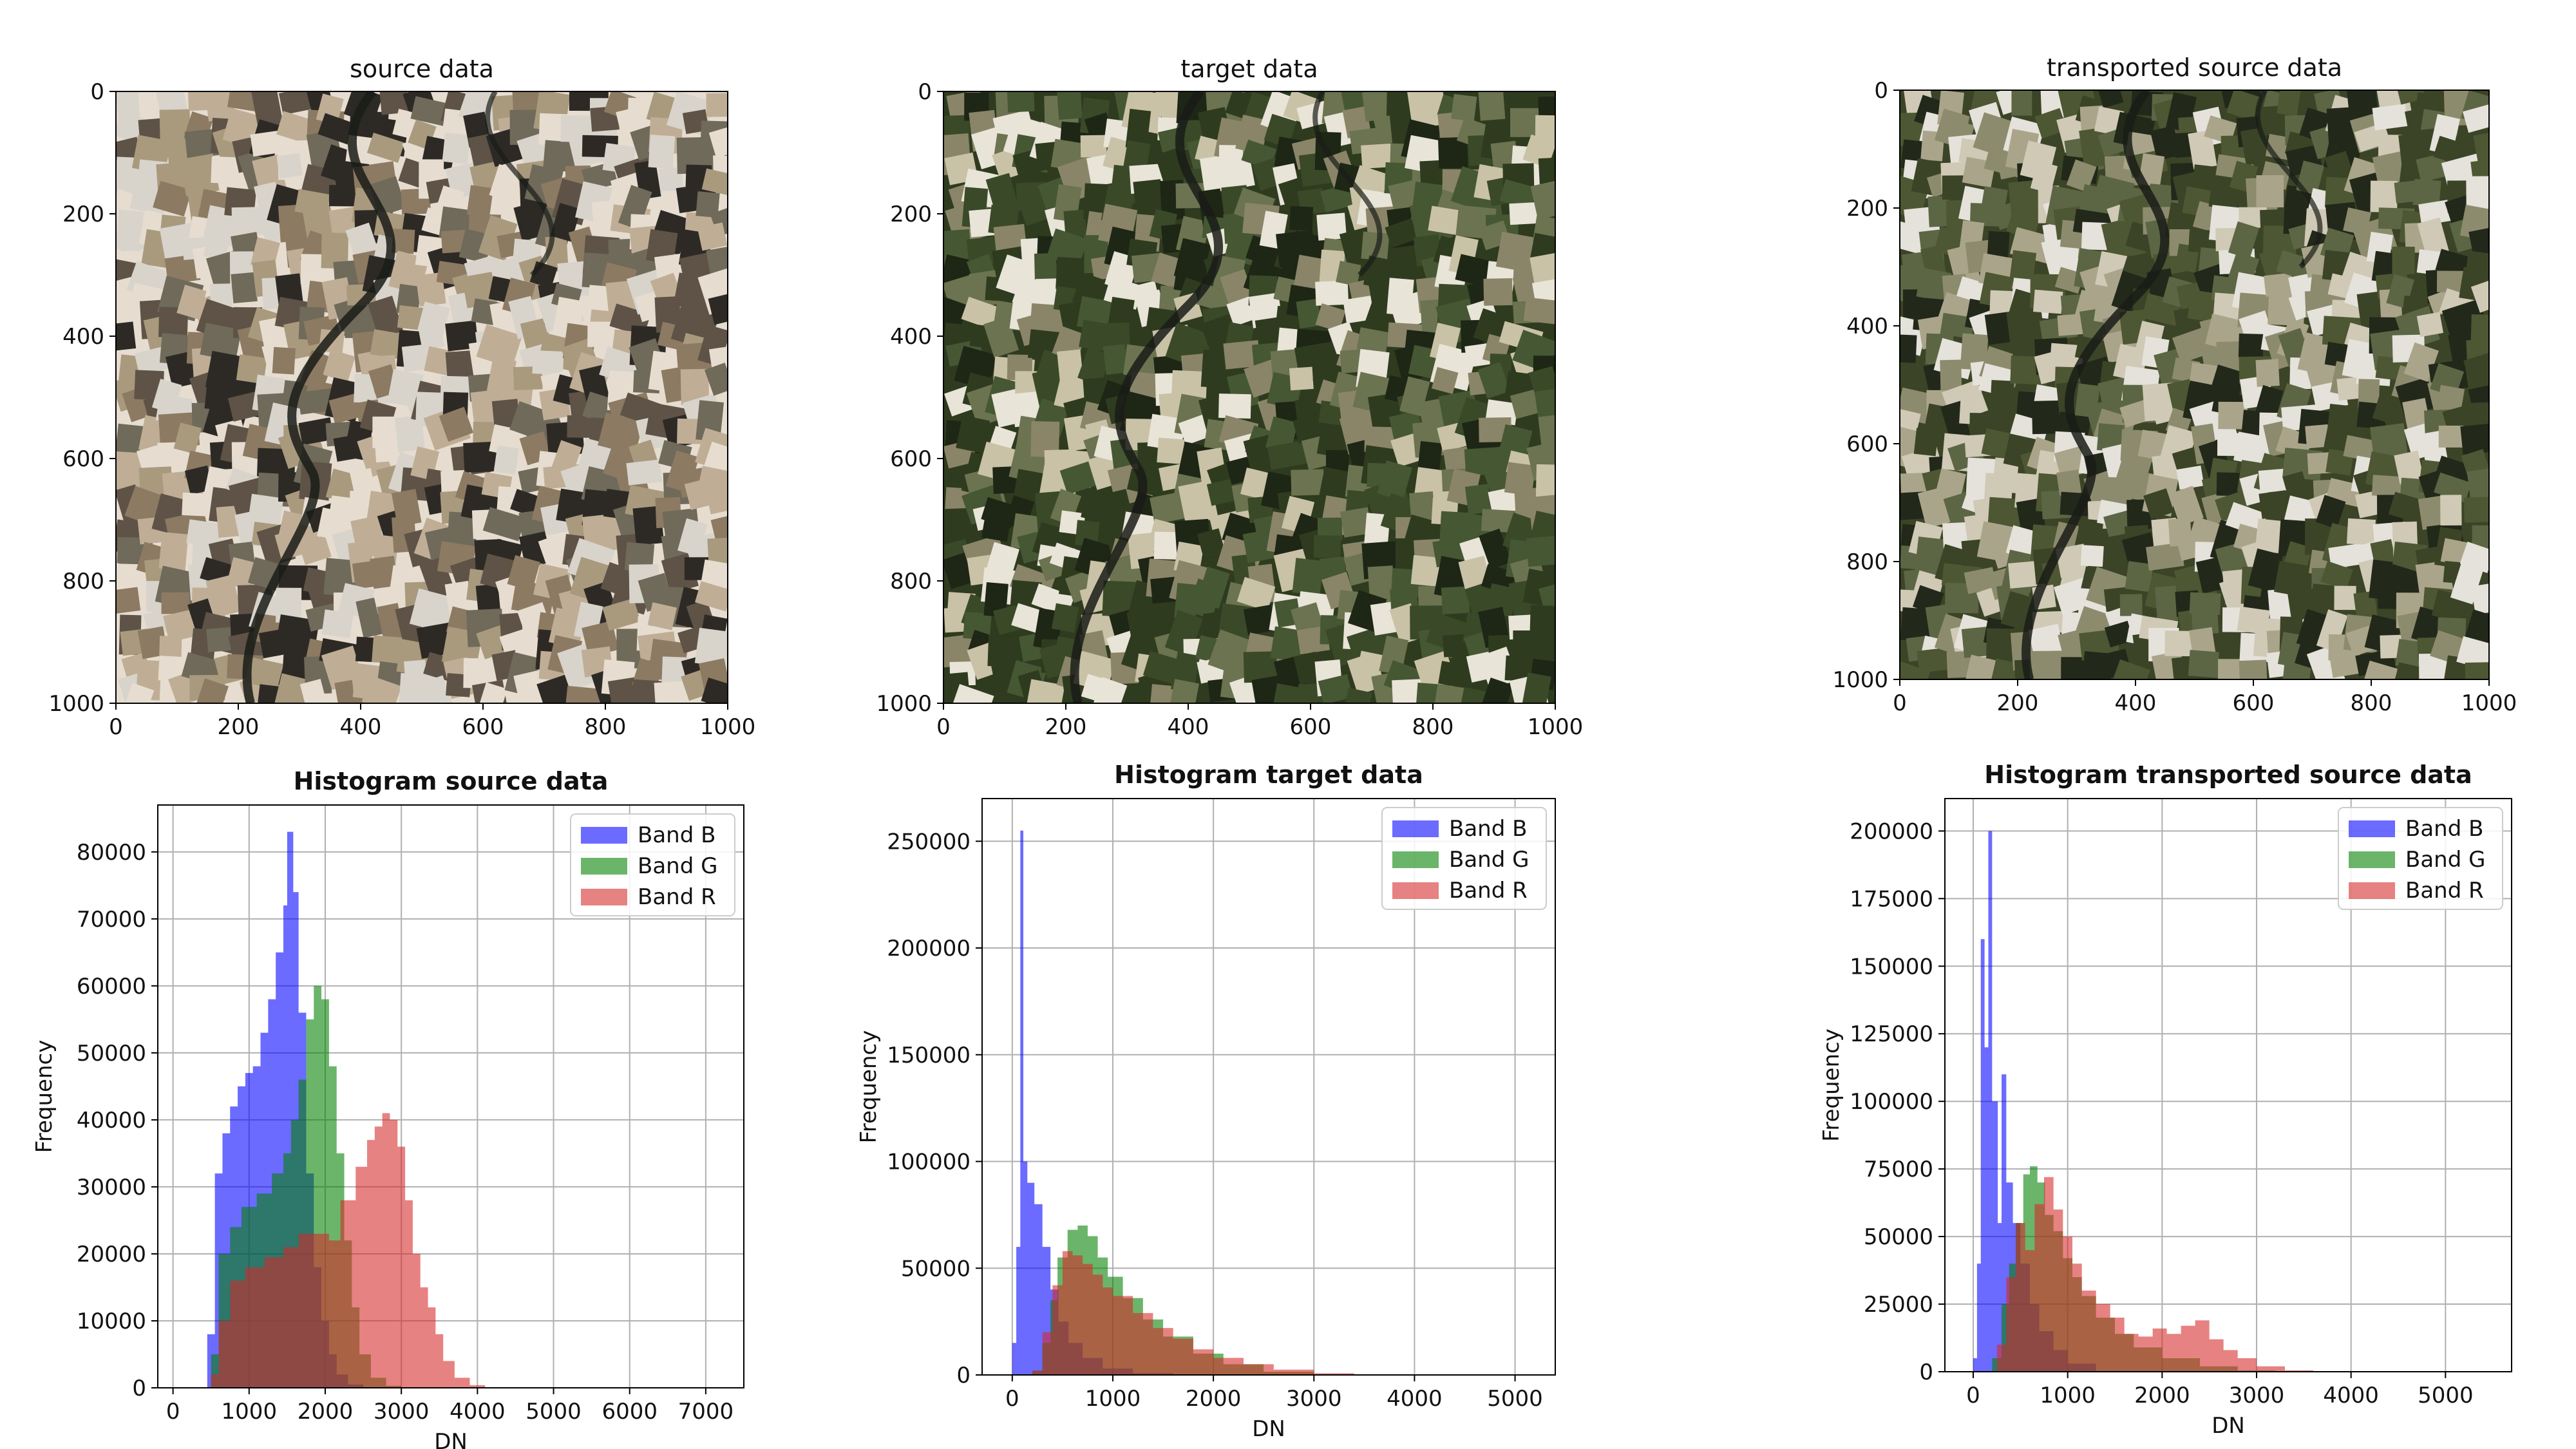 This screenshot has height=1449, width=2576. What do you see at coordinates (112, 1121) in the screenshot?
I see `y-tick-label: 40000` at bounding box center [112, 1121].